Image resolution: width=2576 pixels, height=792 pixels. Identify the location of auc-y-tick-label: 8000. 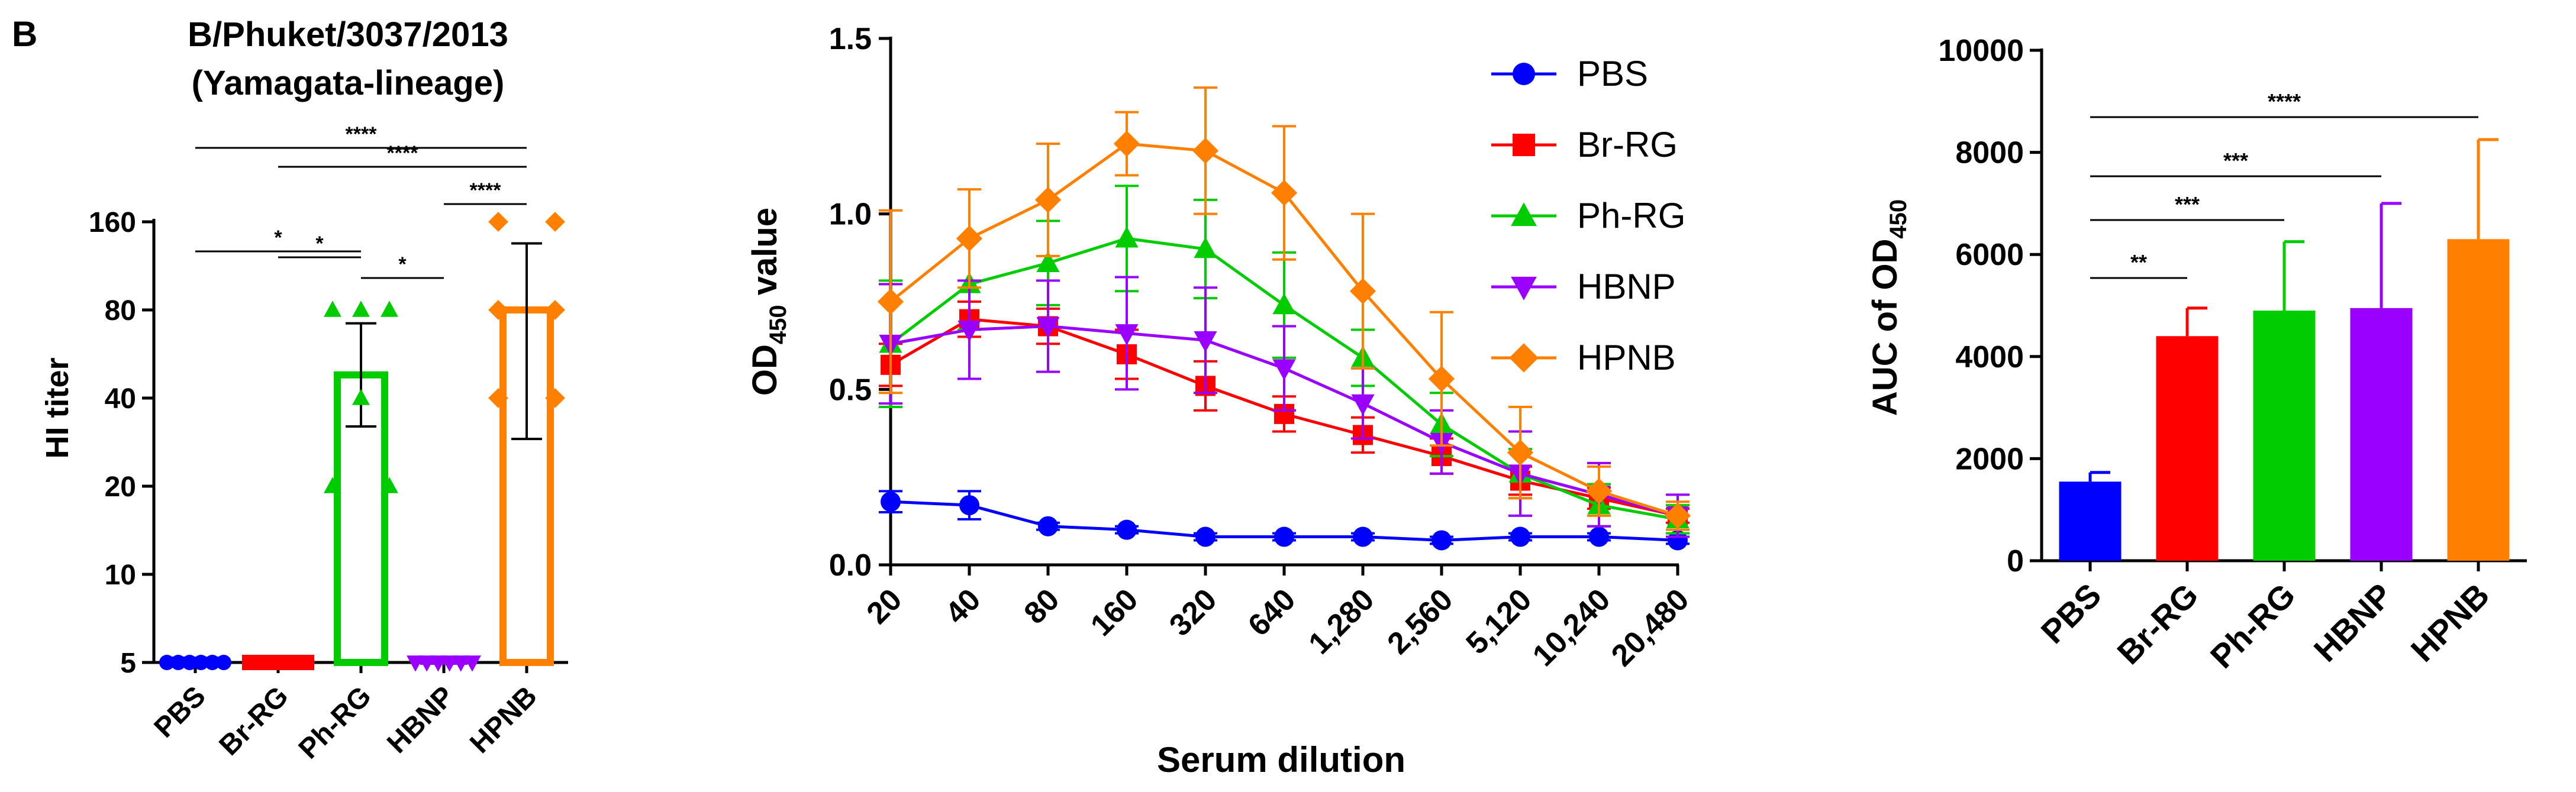
(1989, 153).